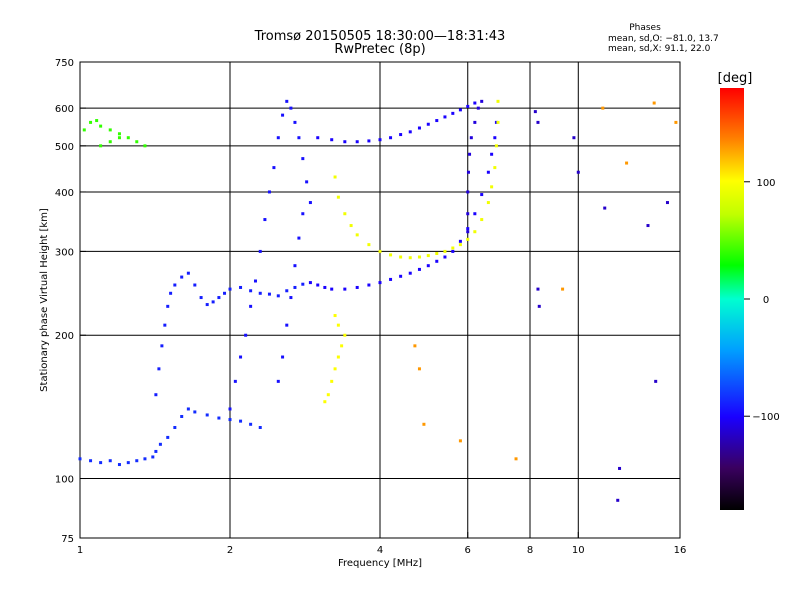 Image resolution: width=800 pixels, height=600 pixels. What do you see at coordinates (379, 49) in the screenshot?
I see `chart-subtitle: RwPretec (8p)` at bounding box center [379, 49].